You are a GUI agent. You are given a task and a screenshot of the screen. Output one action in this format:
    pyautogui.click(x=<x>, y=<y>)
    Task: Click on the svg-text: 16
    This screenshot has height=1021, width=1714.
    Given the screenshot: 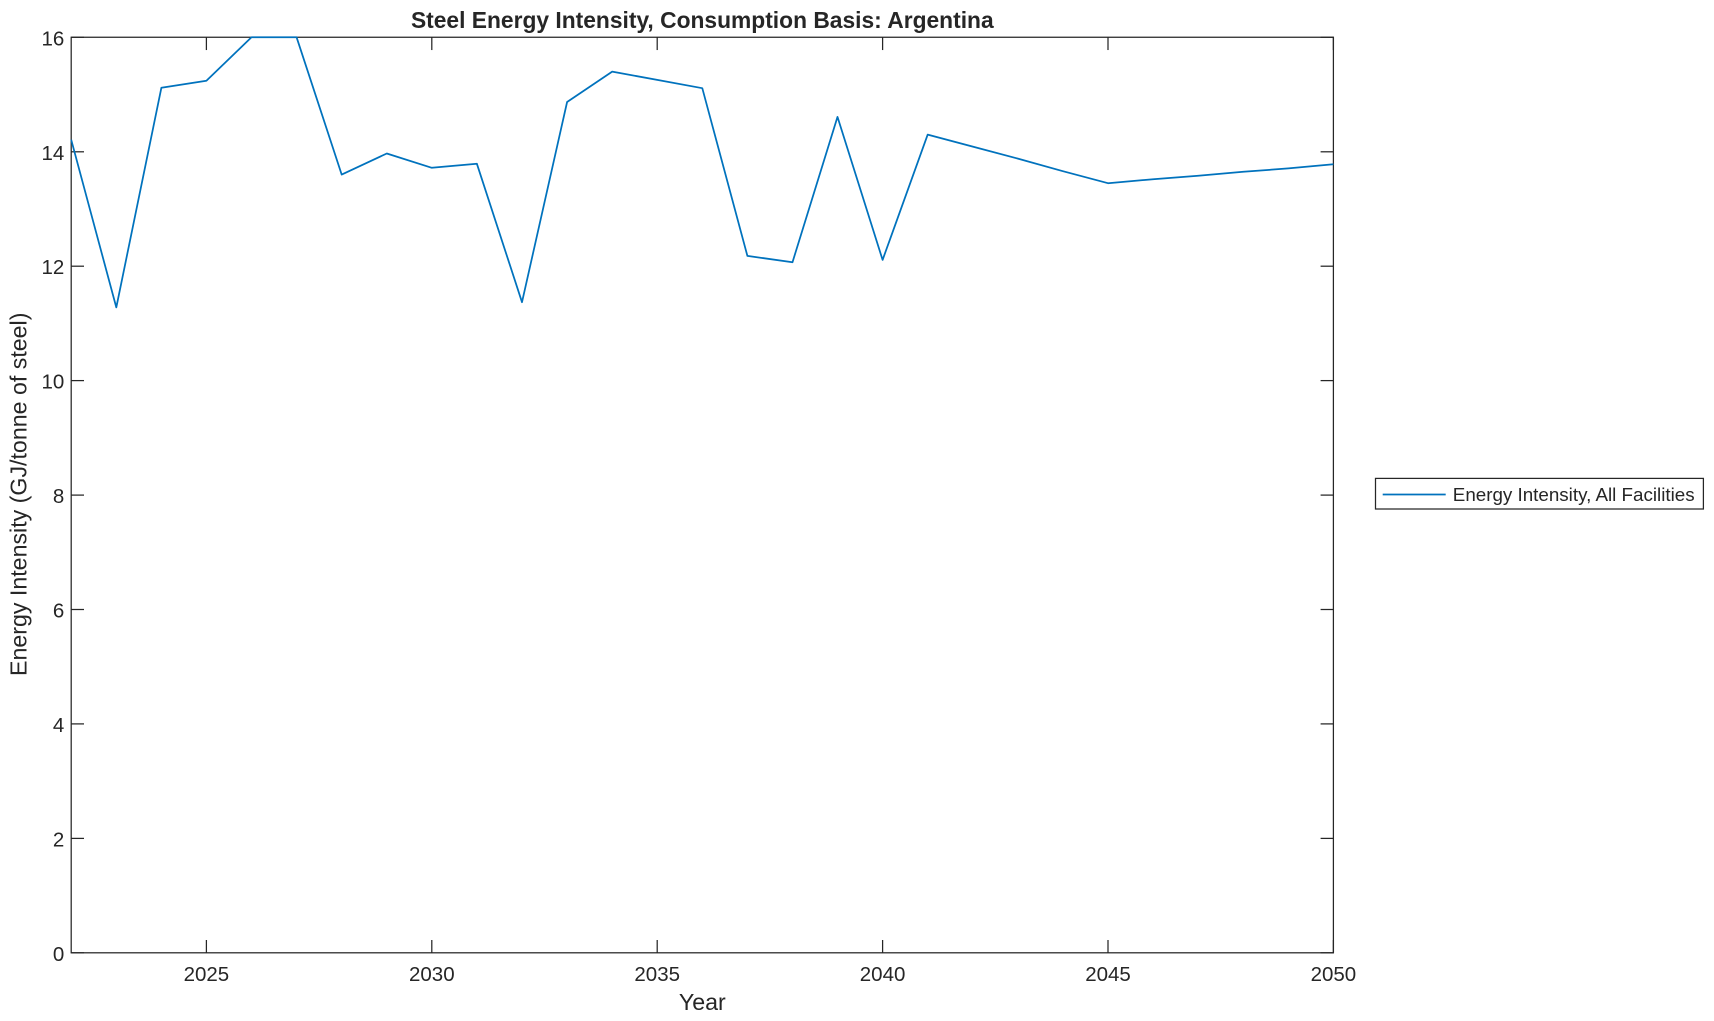 What is the action you would take?
    pyautogui.click(x=52, y=38)
    